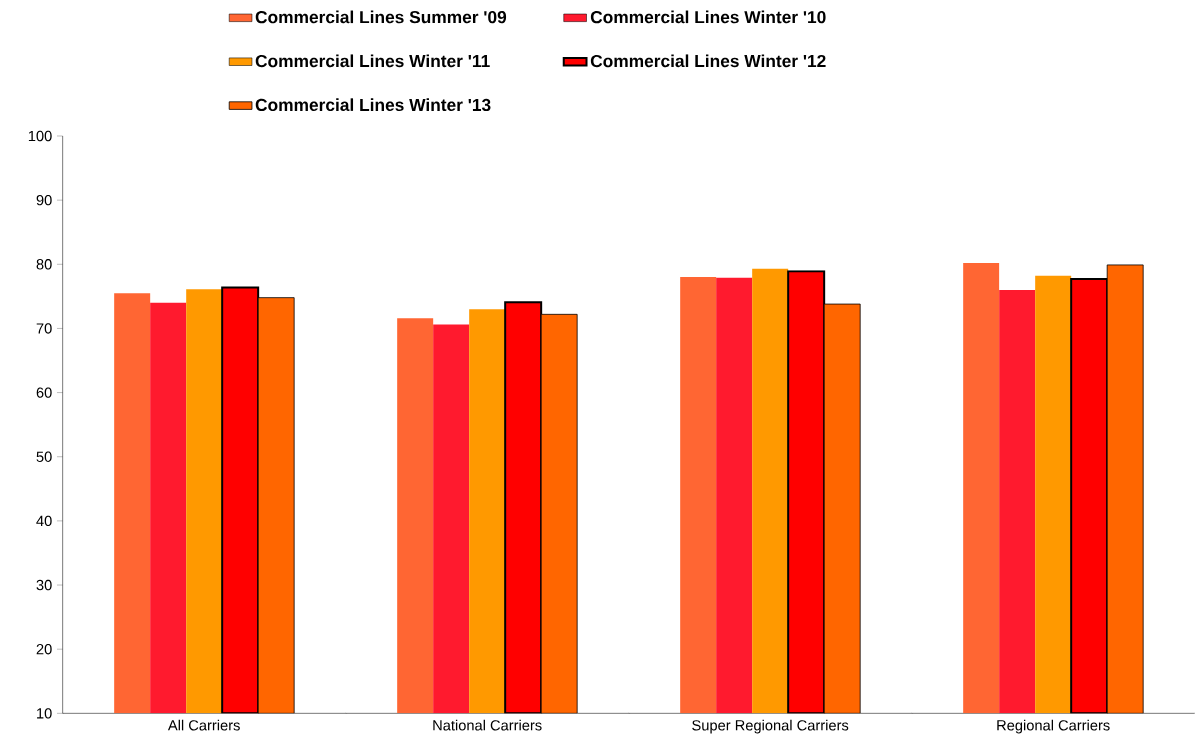  Describe the element at coordinates (44, 521) in the screenshot. I see `y-tick-label: 40` at that location.